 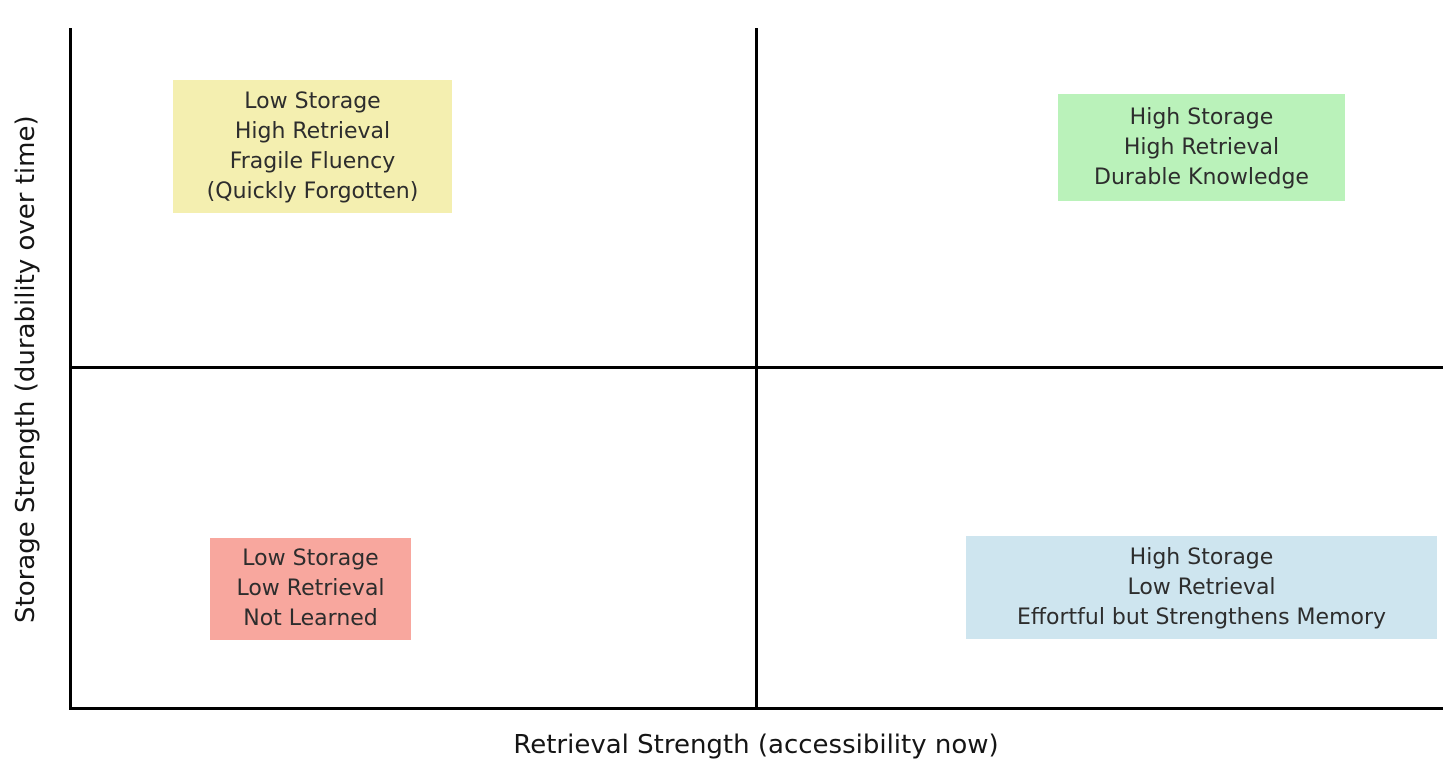 I want to click on quadrant-box-bottom-left: Low Storage Low Retrieval Not Learned, so click(x=310, y=589).